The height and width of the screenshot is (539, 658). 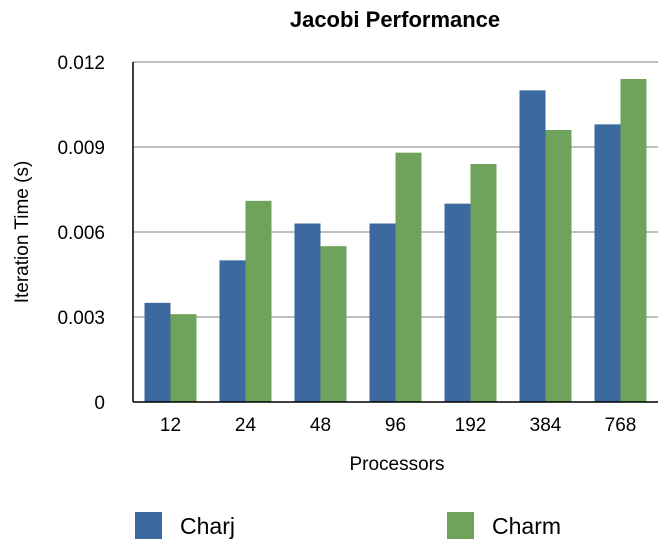 What do you see at coordinates (81, 318) in the screenshot?
I see `y-tick-label: 0.003` at bounding box center [81, 318].